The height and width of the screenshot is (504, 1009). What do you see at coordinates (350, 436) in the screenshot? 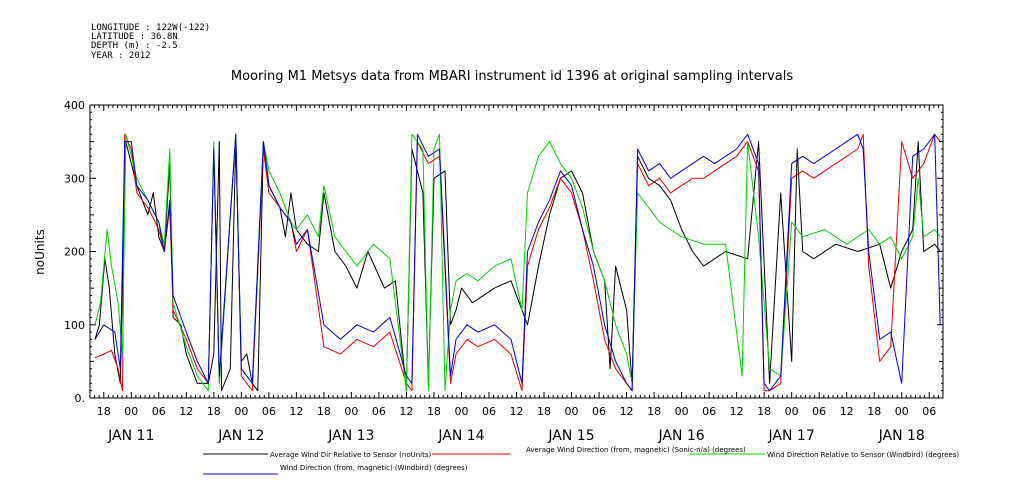
I see `x-day-label: JAN 13` at bounding box center [350, 436].